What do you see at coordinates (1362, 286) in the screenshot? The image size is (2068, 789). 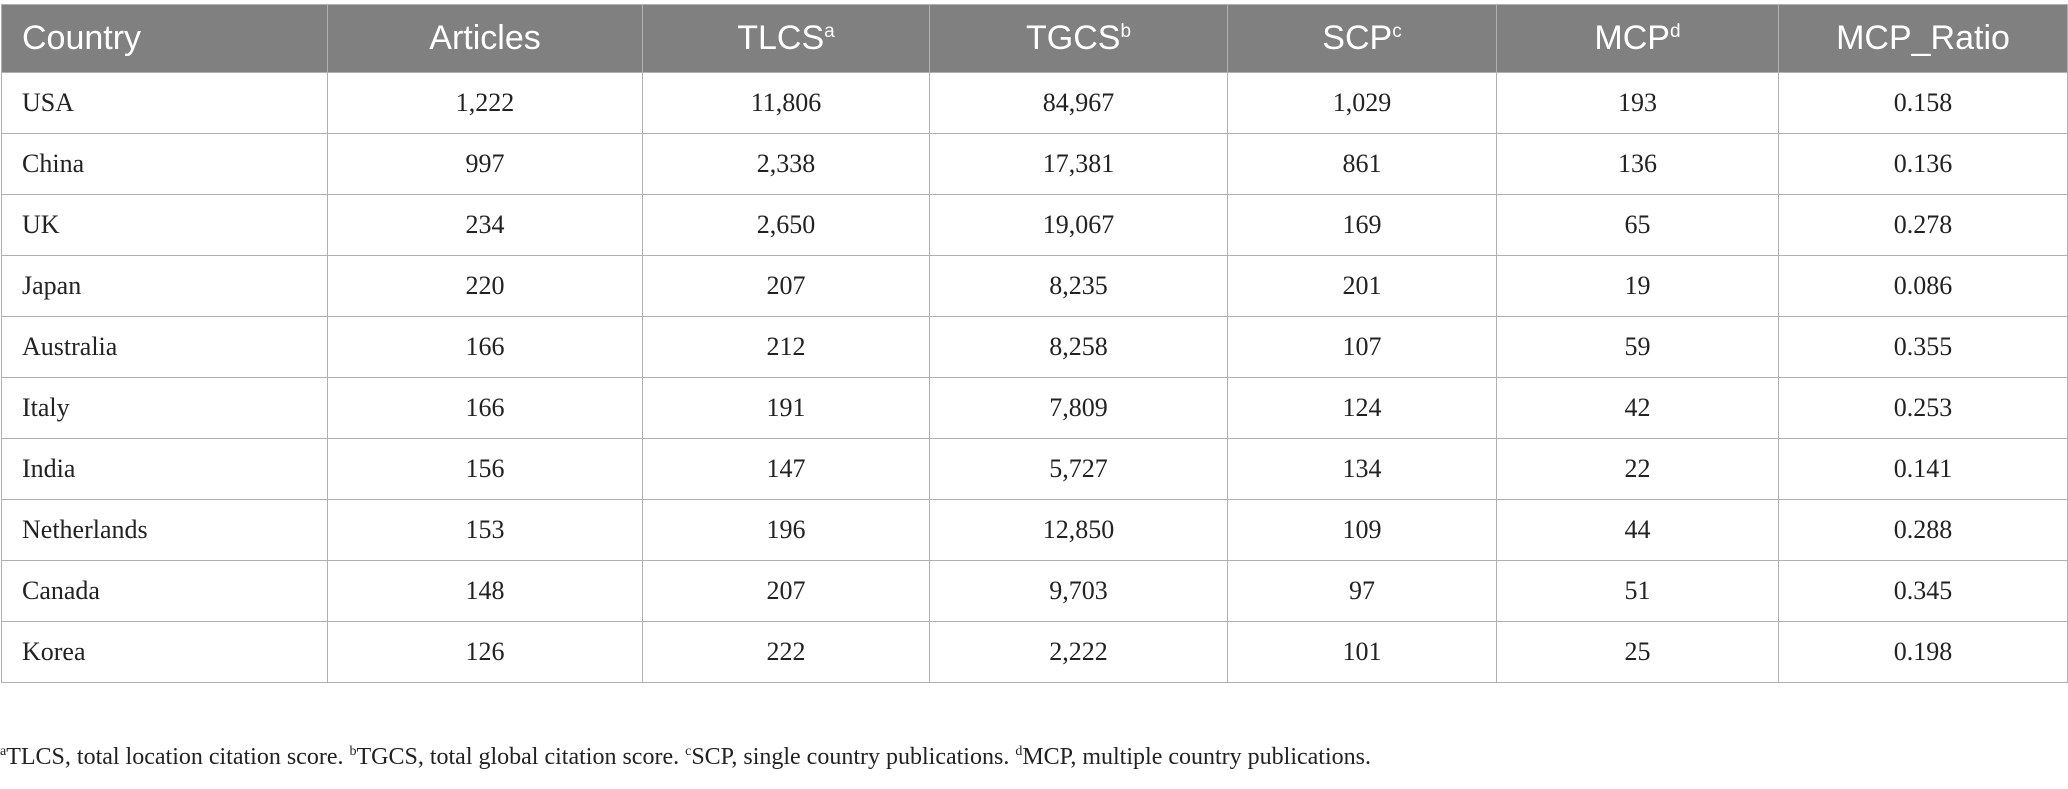 I see `value-cell: 201` at bounding box center [1362, 286].